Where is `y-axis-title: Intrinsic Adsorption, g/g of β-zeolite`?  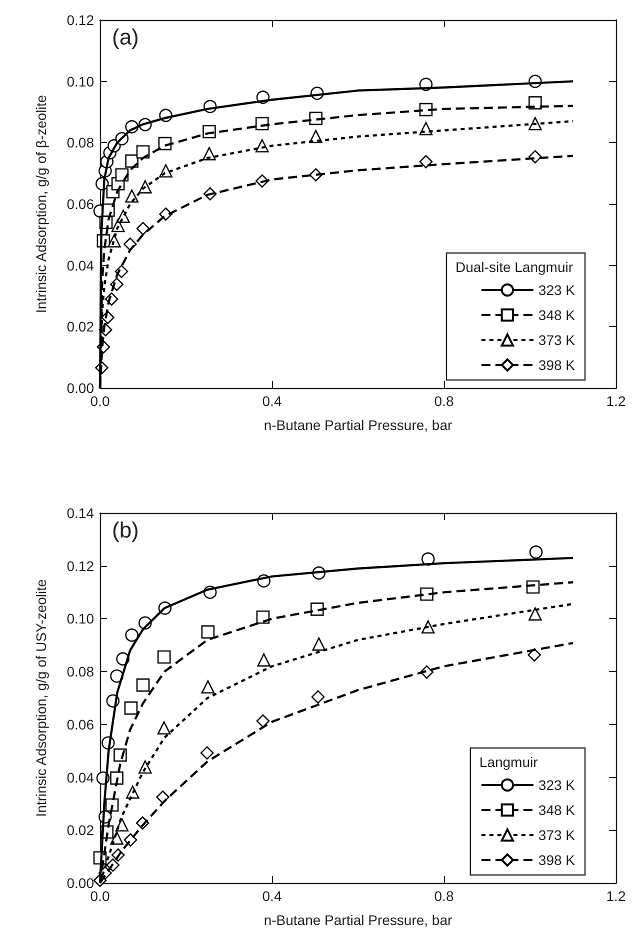
y-axis-title: Intrinsic Adsorption, g/g of β-zeolite is located at coordinates (41, 204).